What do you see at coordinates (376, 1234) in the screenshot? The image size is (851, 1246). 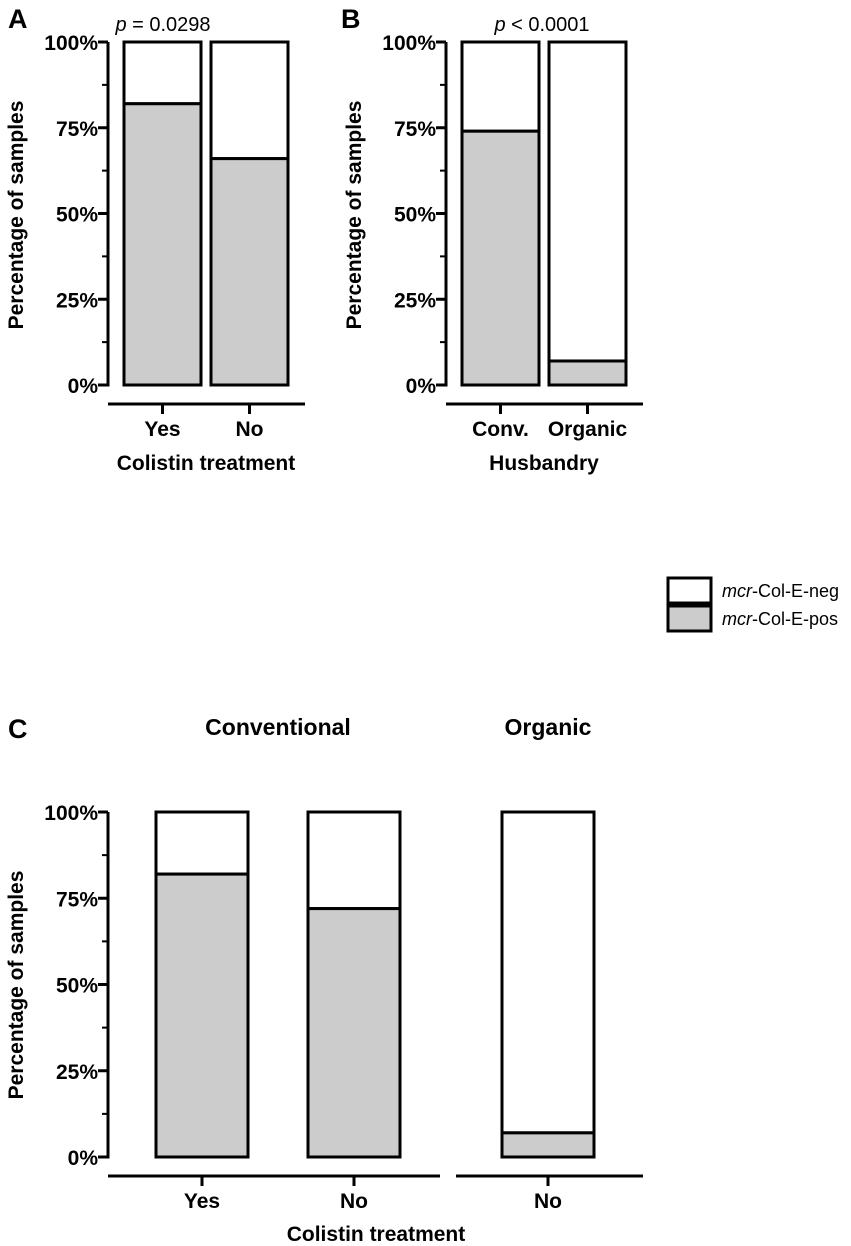 I see `panel-c-xlabel: Colistin treatment` at bounding box center [376, 1234].